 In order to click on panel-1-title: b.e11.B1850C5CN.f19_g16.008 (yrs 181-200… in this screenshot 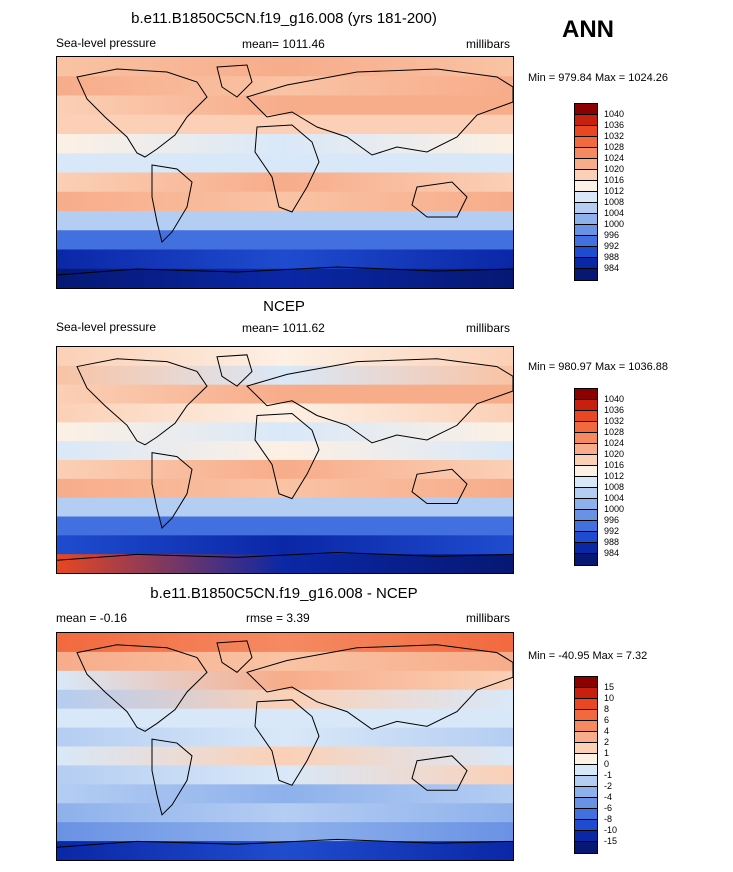, I will do `click(284, 18)`.